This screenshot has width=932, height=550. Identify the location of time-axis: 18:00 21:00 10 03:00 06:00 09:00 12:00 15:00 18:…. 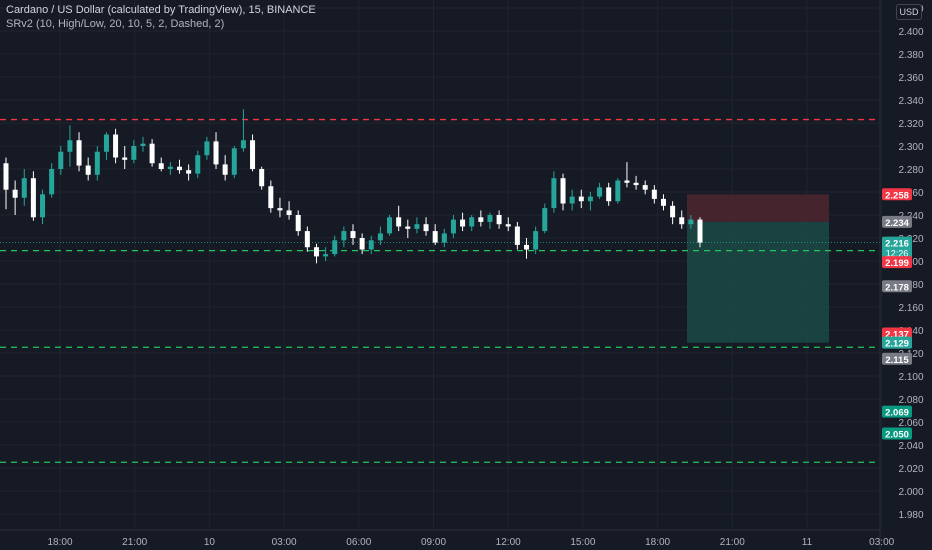
(447, 538).